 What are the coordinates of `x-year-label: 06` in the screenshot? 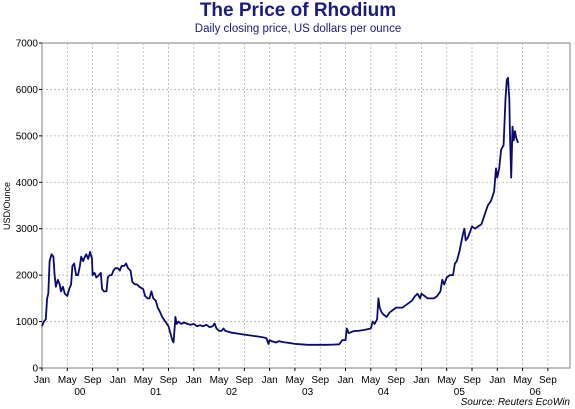 It's located at (536, 392).